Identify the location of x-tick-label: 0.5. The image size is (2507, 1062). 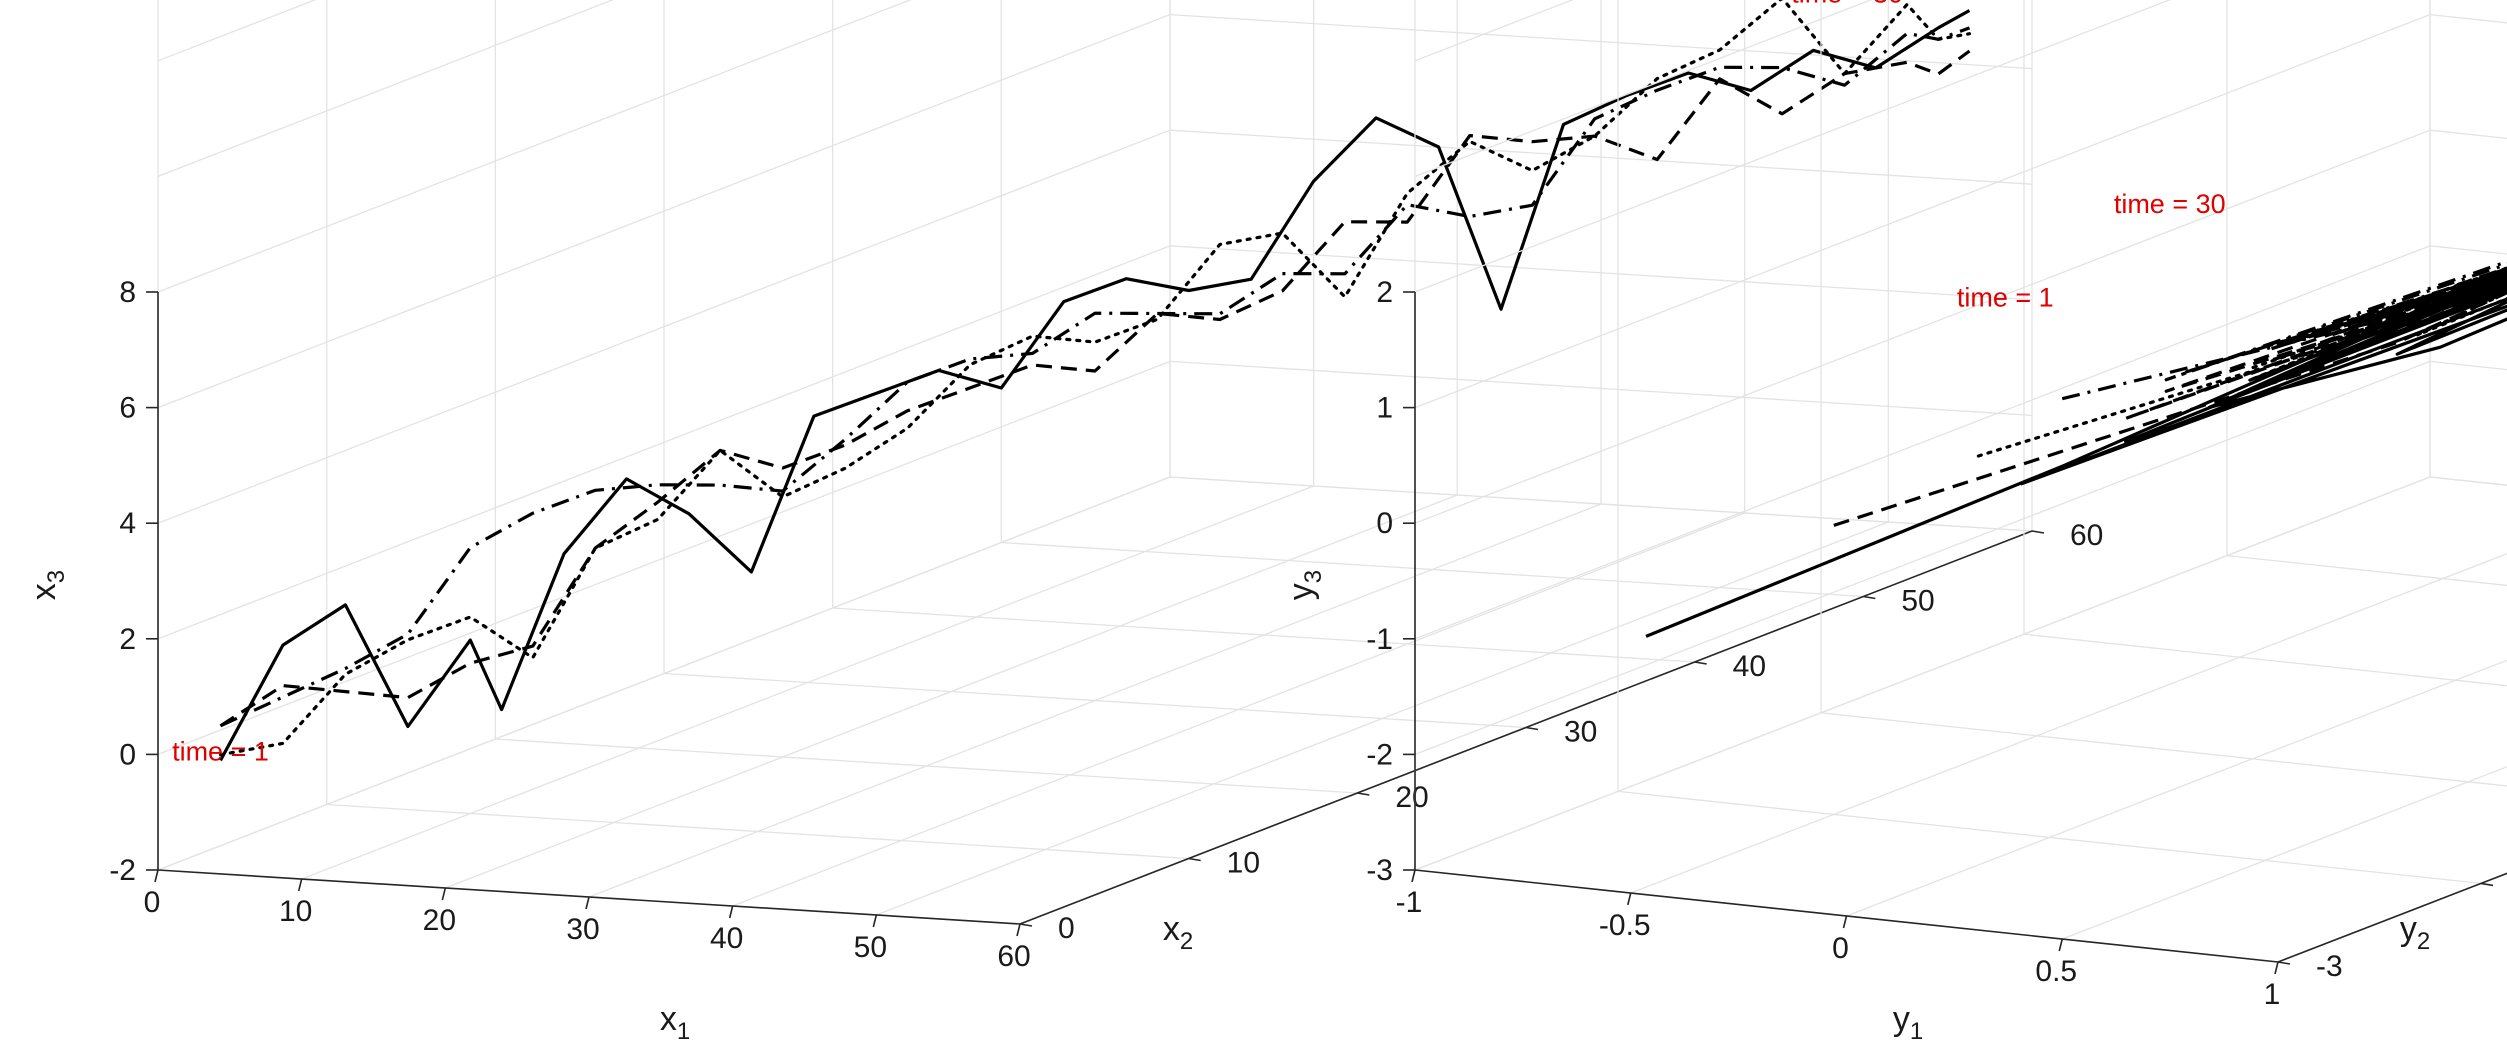
(2056, 971).